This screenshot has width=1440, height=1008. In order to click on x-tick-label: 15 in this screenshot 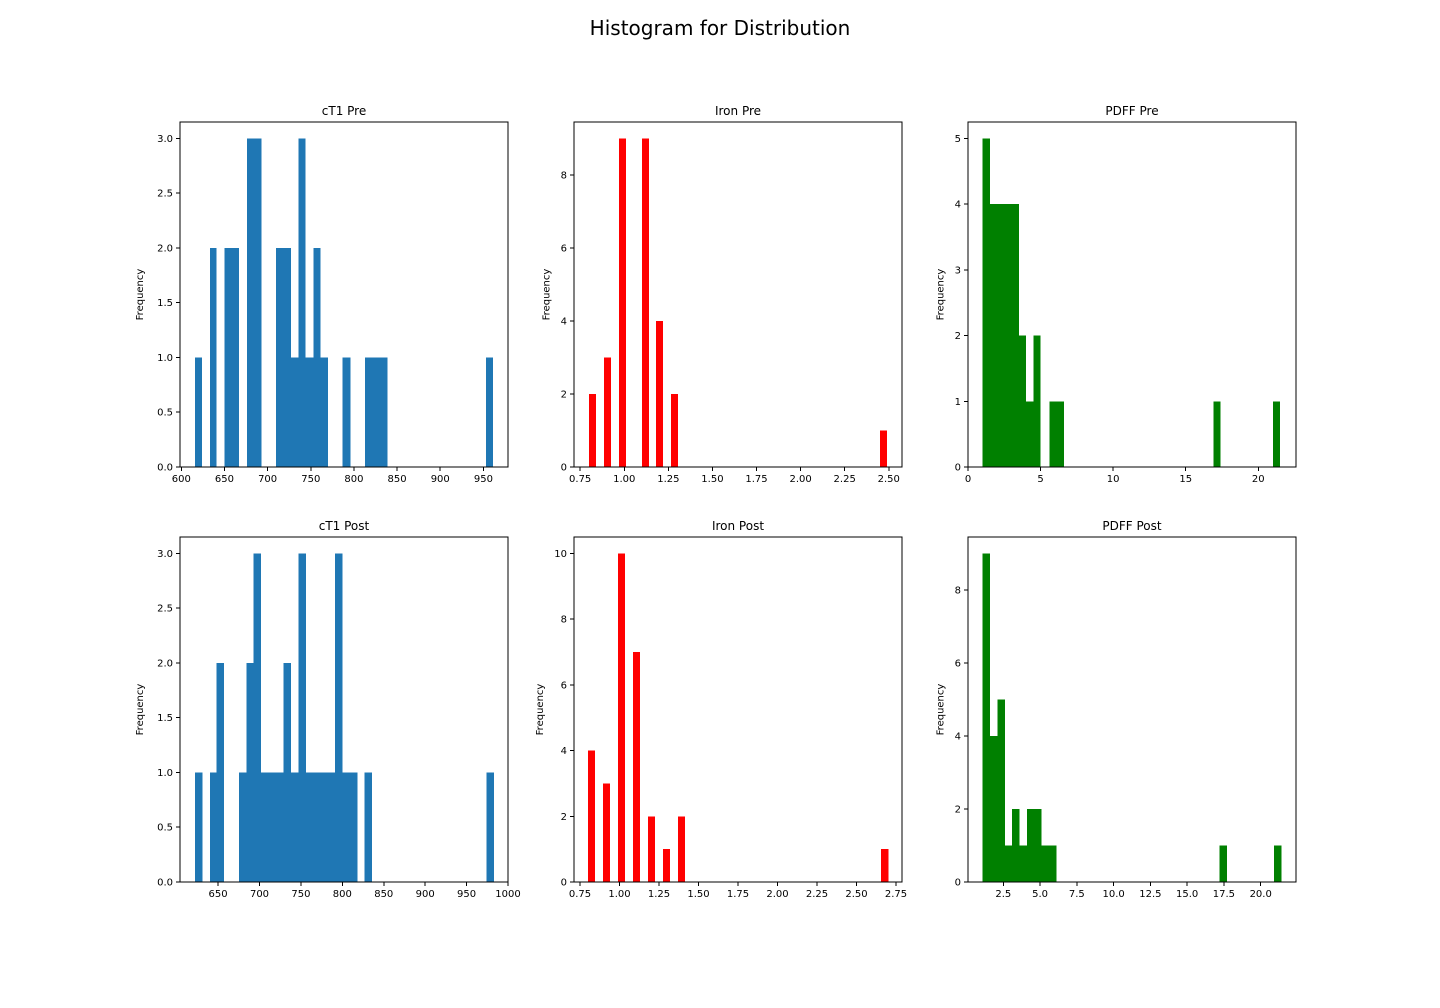, I will do `click(1185, 479)`.